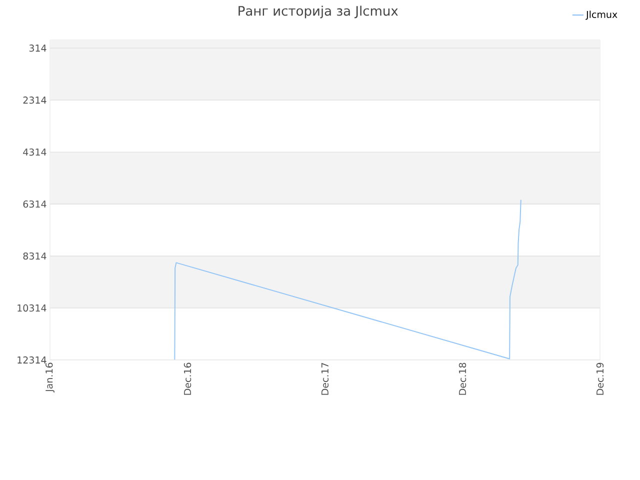 This screenshot has height=480, width=640. Describe the element at coordinates (188, 378) in the screenshot. I see `x-tick-label: Dec.16` at that location.